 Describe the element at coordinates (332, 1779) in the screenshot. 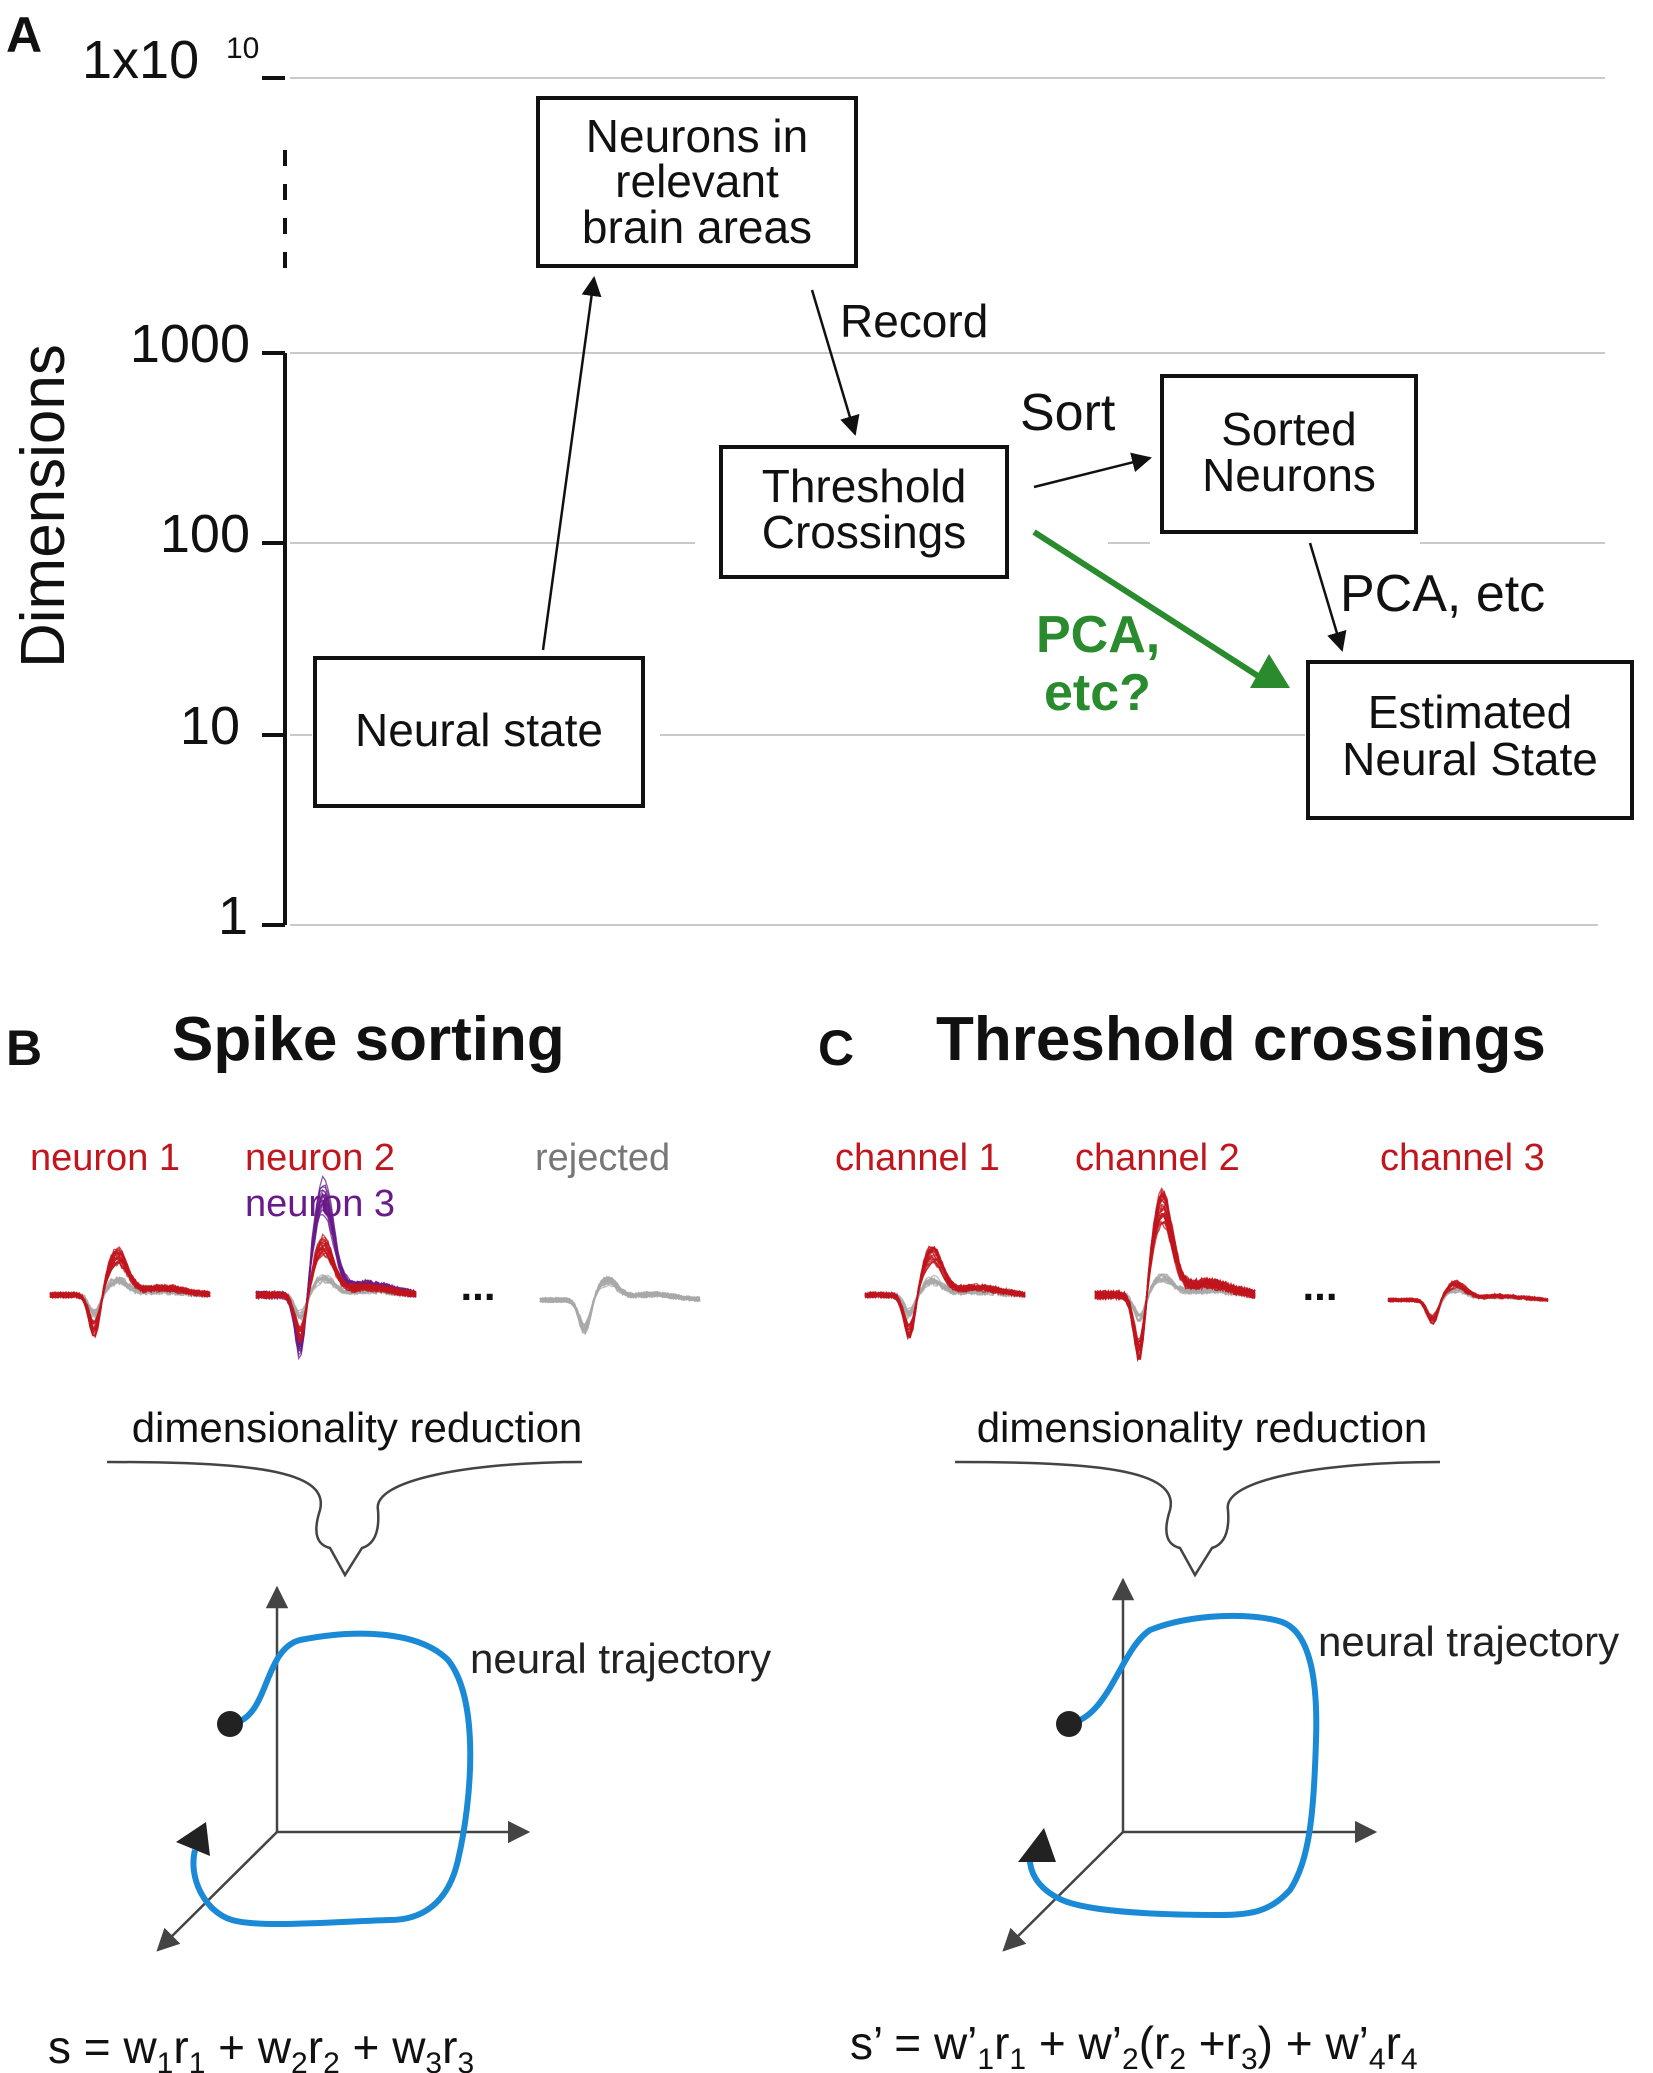

I see `neural-trajectory-b` at that location.